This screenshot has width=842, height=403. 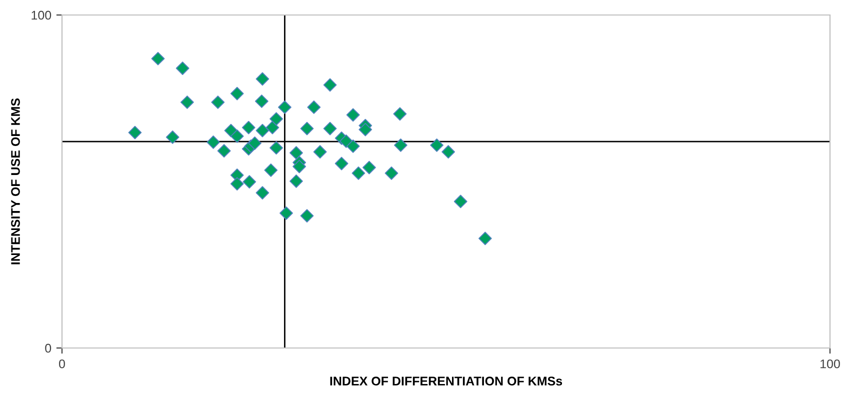 What do you see at coordinates (446, 381) in the screenshot?
I see `x-axis-title: INDEX OF DIFFERENTIATION OF KMSs` at bounding box center [446, 381].